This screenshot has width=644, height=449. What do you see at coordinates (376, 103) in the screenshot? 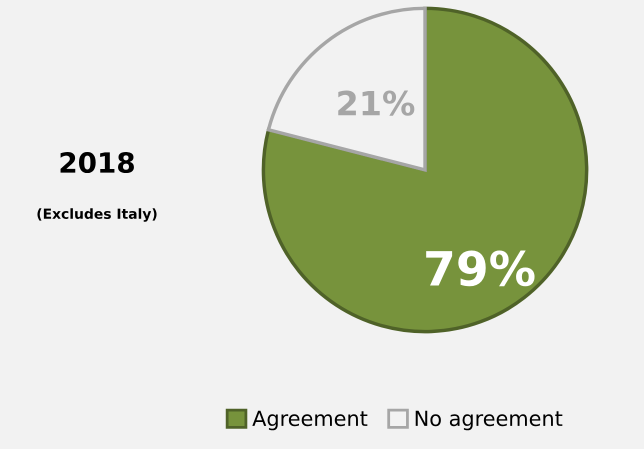
I see `data-label: 21%` at bounding box center [376, 103].